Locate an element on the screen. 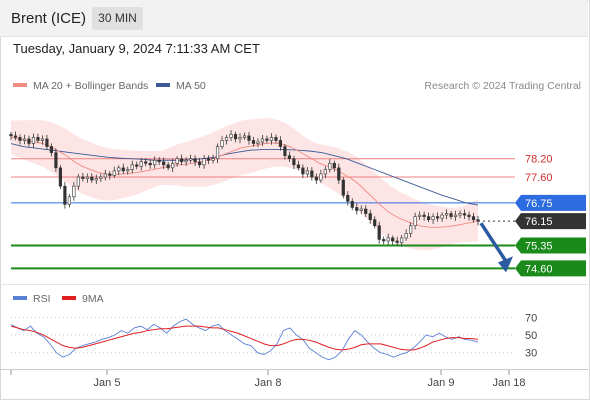 The height and width of the screenshot is (400, 590). forecast-arrow-head is located at coordinates (505, 264).